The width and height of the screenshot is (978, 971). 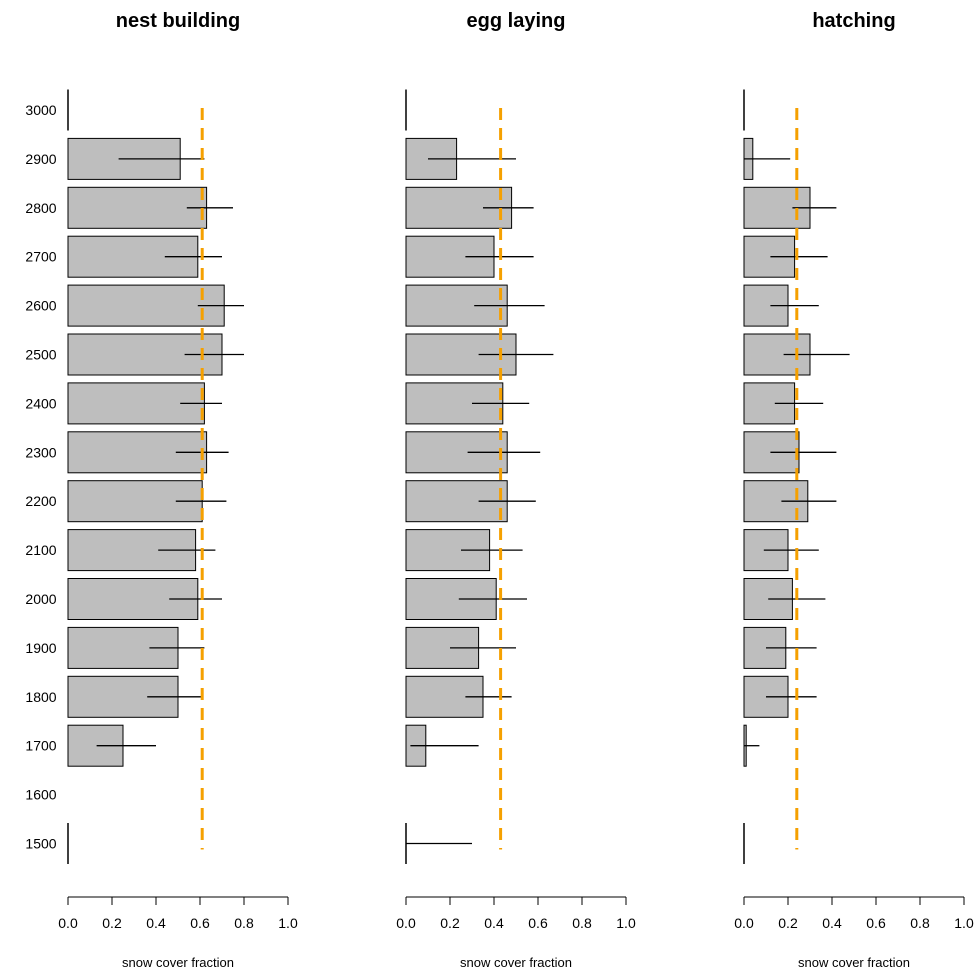 What do you see at coordinates (40, 208) in the screenshot?
I see `y-tick-label: 2800` at bounding box center [40, 208].